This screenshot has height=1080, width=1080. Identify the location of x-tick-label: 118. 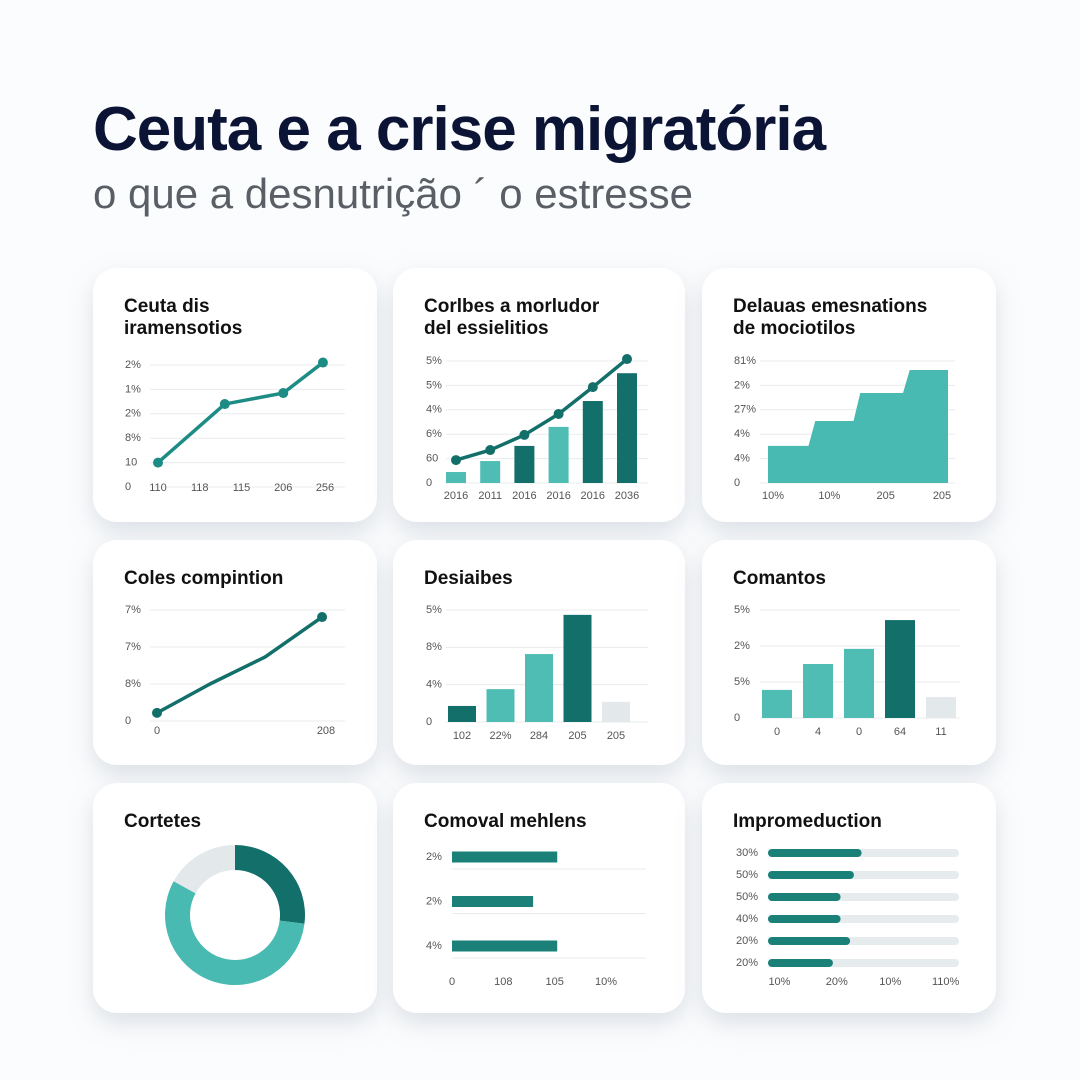
(200, 488).